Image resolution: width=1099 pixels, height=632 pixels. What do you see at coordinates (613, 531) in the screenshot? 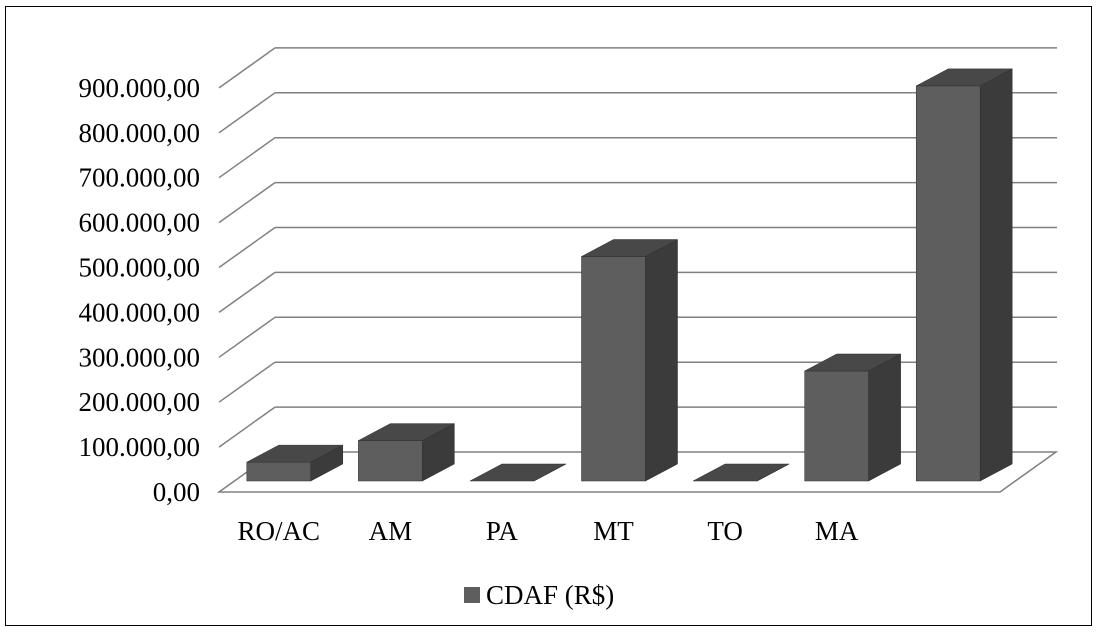
I see `x-tick-label: MT` at bounding box center [613, 531].